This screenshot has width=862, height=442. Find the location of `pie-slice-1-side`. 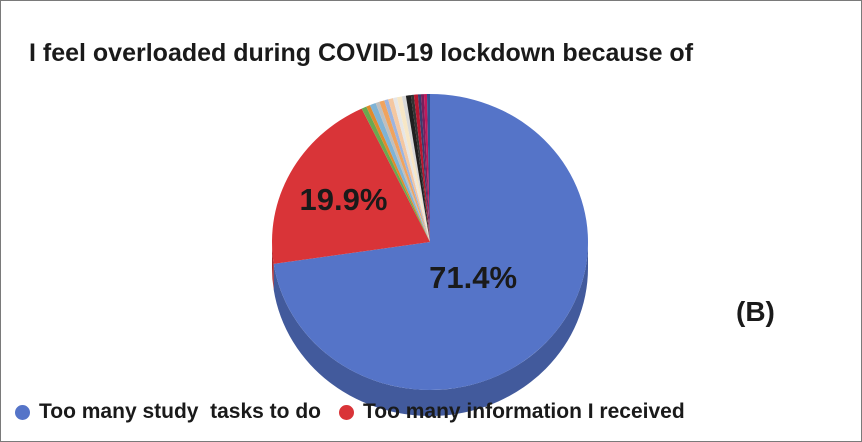

pie-slice-1-side is located at coordinates (273, 266).